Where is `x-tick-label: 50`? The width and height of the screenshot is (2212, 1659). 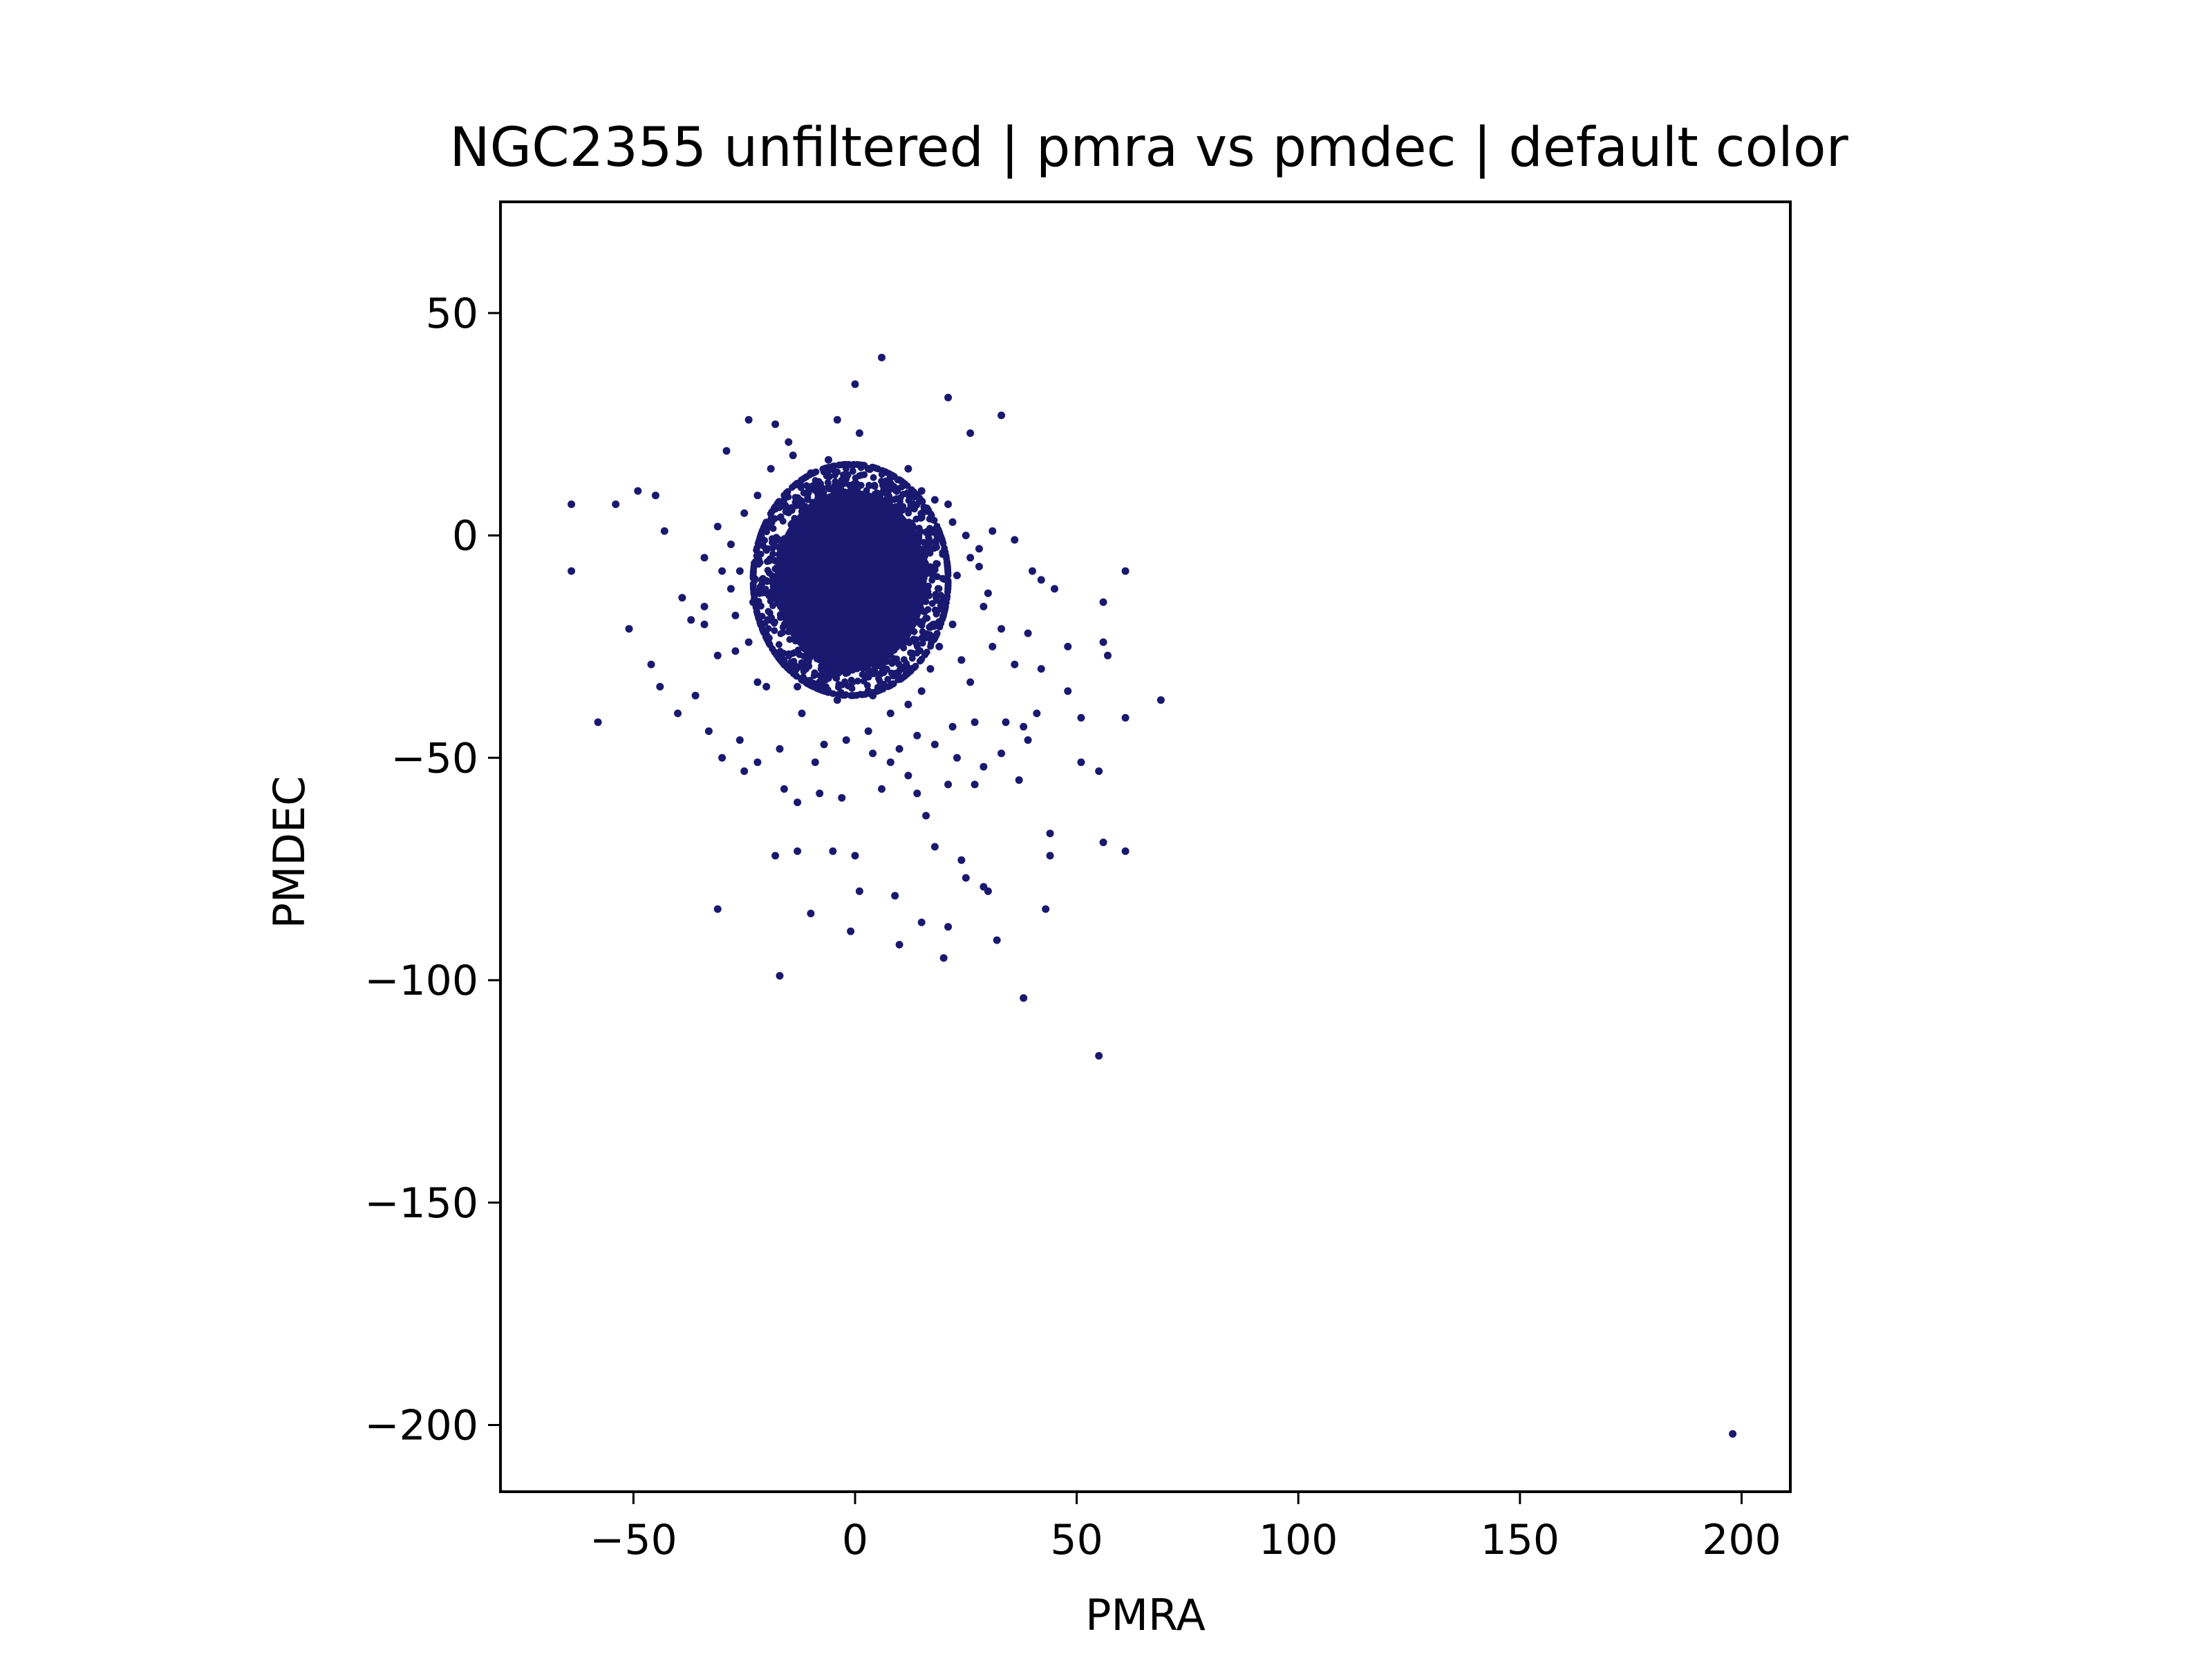
x-tick-label: 50 is located at coordinates (1076, 1540).